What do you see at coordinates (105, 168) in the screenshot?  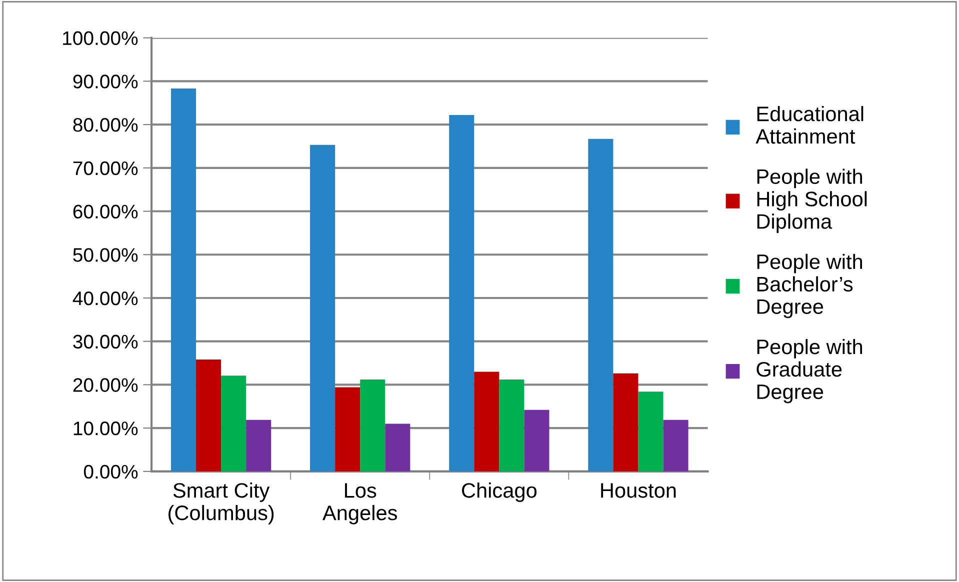 I see `y-tick-label: 70.00%` at bounding box center [105, 168].